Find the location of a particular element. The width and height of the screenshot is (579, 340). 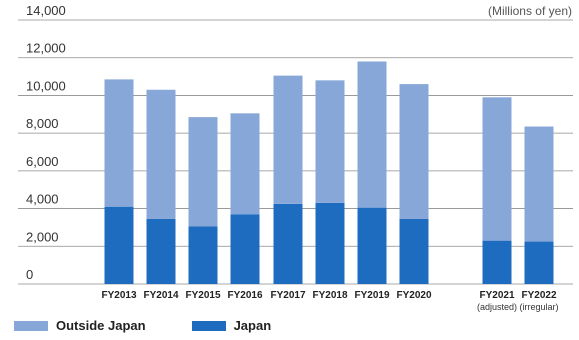

y-tick-label: 10,000 is located at coordinates (46, 85).